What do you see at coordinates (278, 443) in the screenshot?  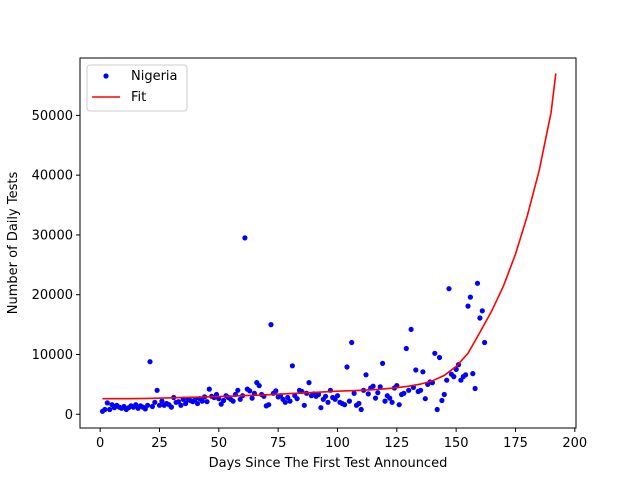 I see `x-tick-label: 75` at bounding box center [278, 443].